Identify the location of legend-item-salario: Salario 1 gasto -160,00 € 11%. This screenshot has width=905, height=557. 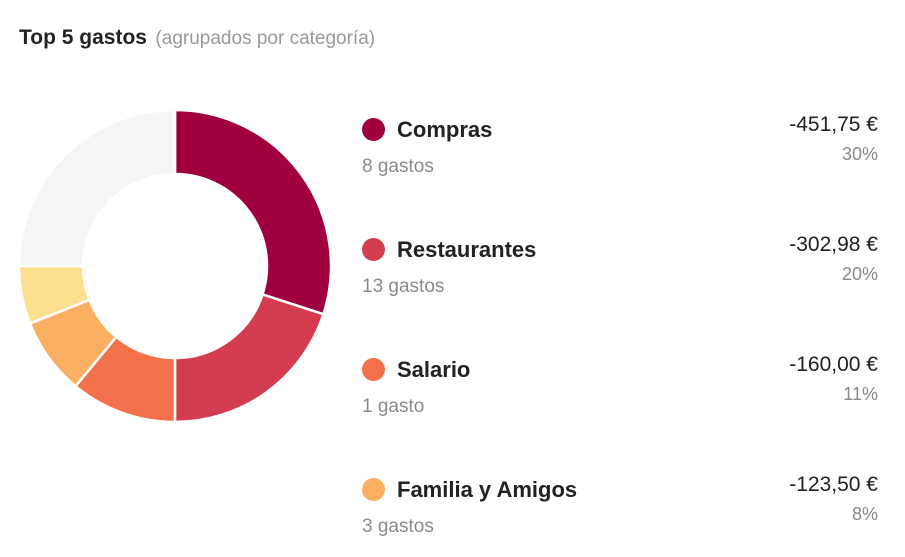
(621, 395).